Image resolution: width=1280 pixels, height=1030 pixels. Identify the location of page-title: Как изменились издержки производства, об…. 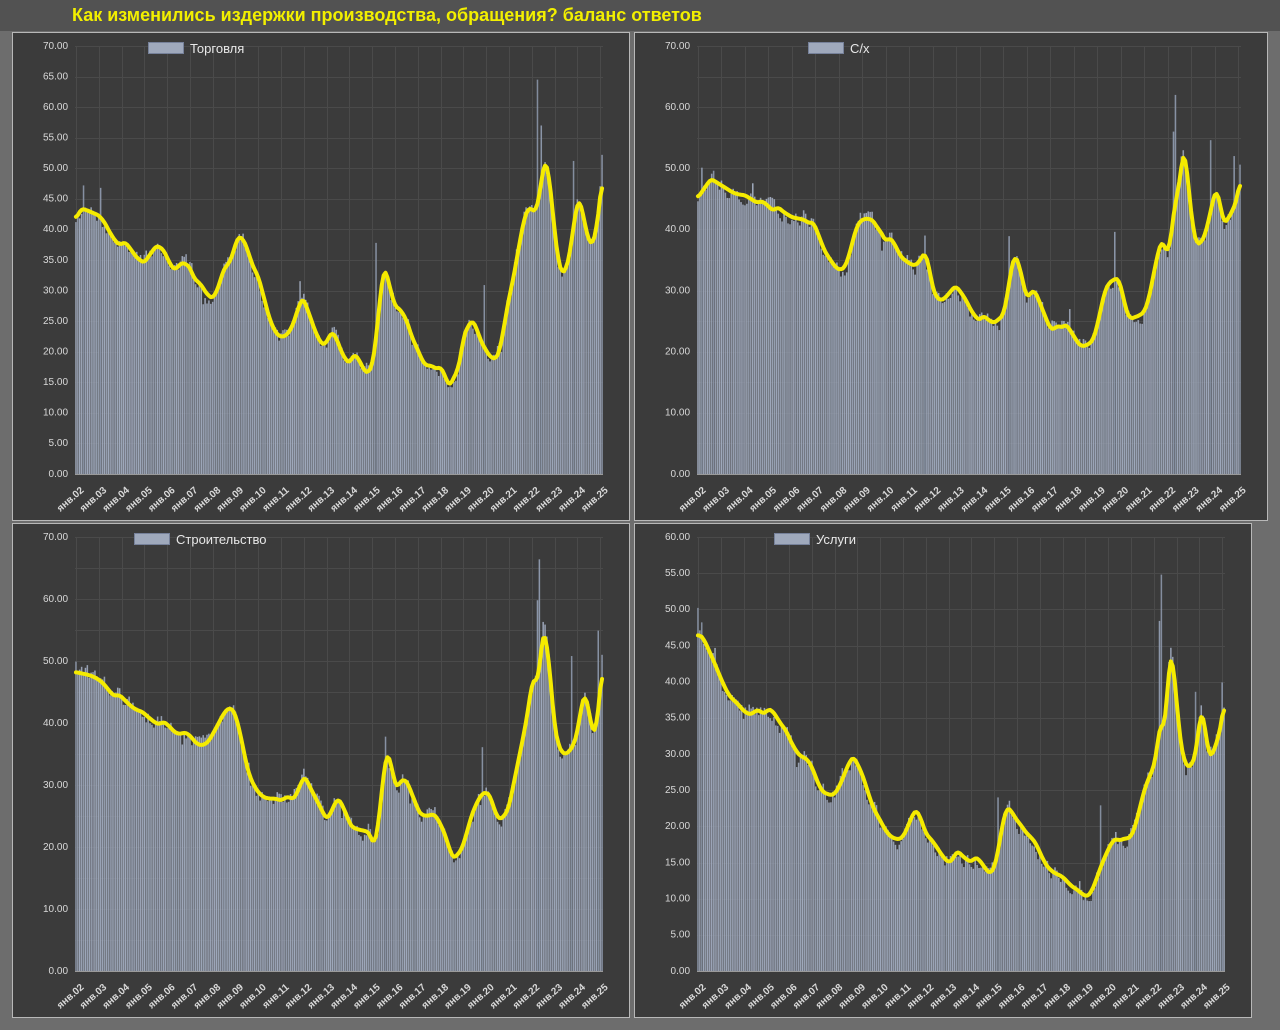
(387, 15).